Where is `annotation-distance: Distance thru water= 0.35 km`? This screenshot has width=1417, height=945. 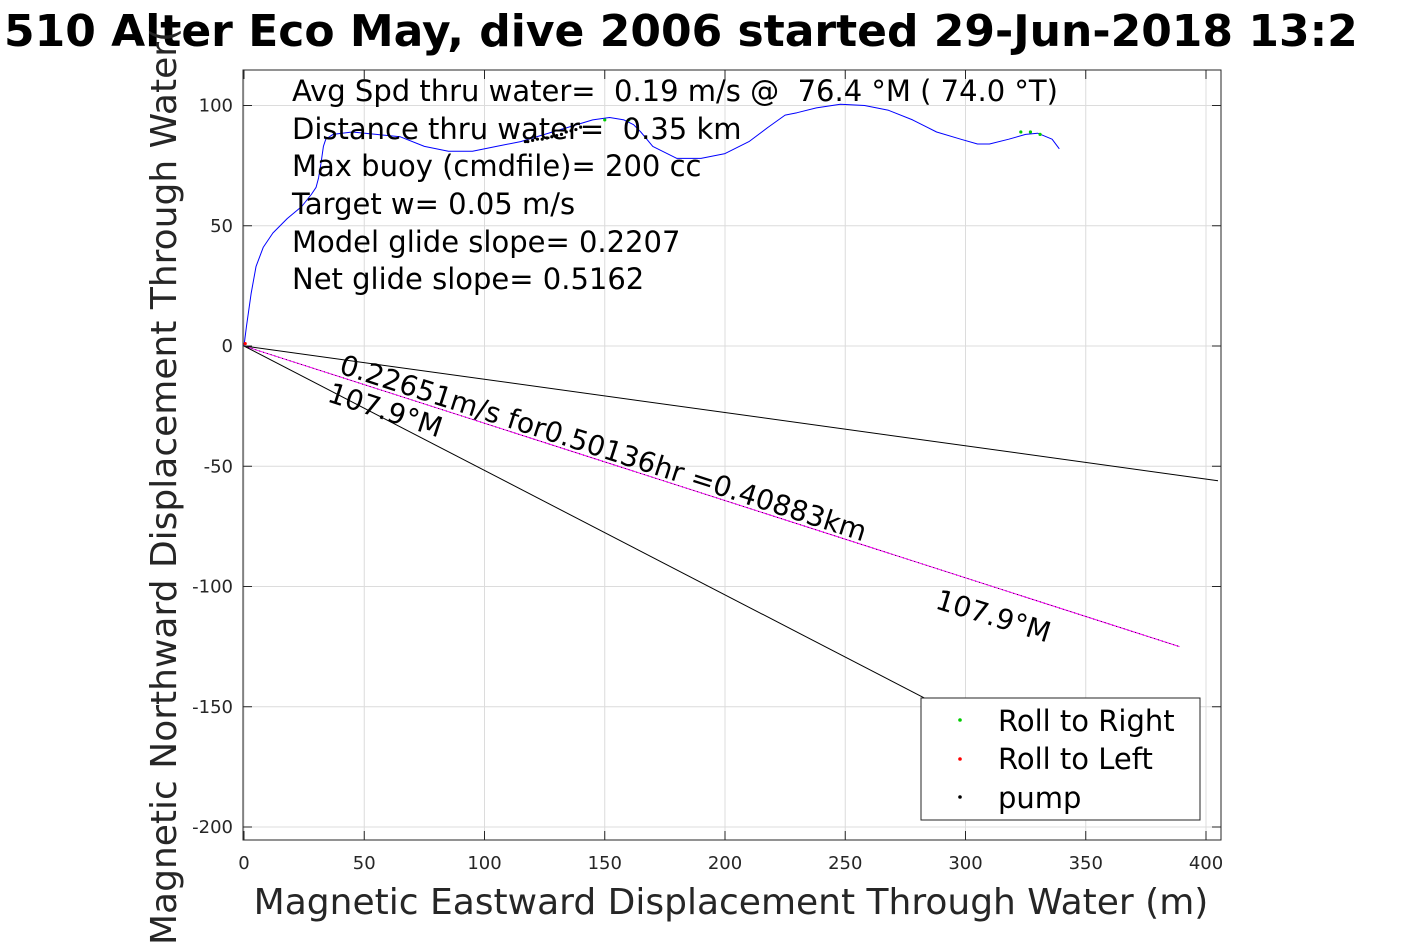 annotation-distance: Distance thru water= 0.35 km is located at coordinates (517, 129).